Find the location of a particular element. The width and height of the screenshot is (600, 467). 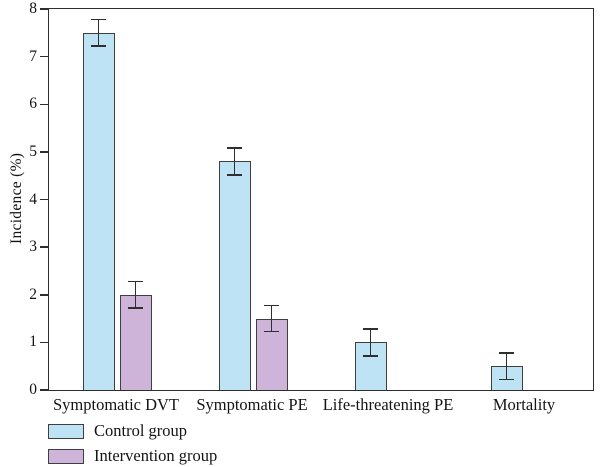

legend-item-intervention-group: Intervention group is located at coordinates (132, 456).